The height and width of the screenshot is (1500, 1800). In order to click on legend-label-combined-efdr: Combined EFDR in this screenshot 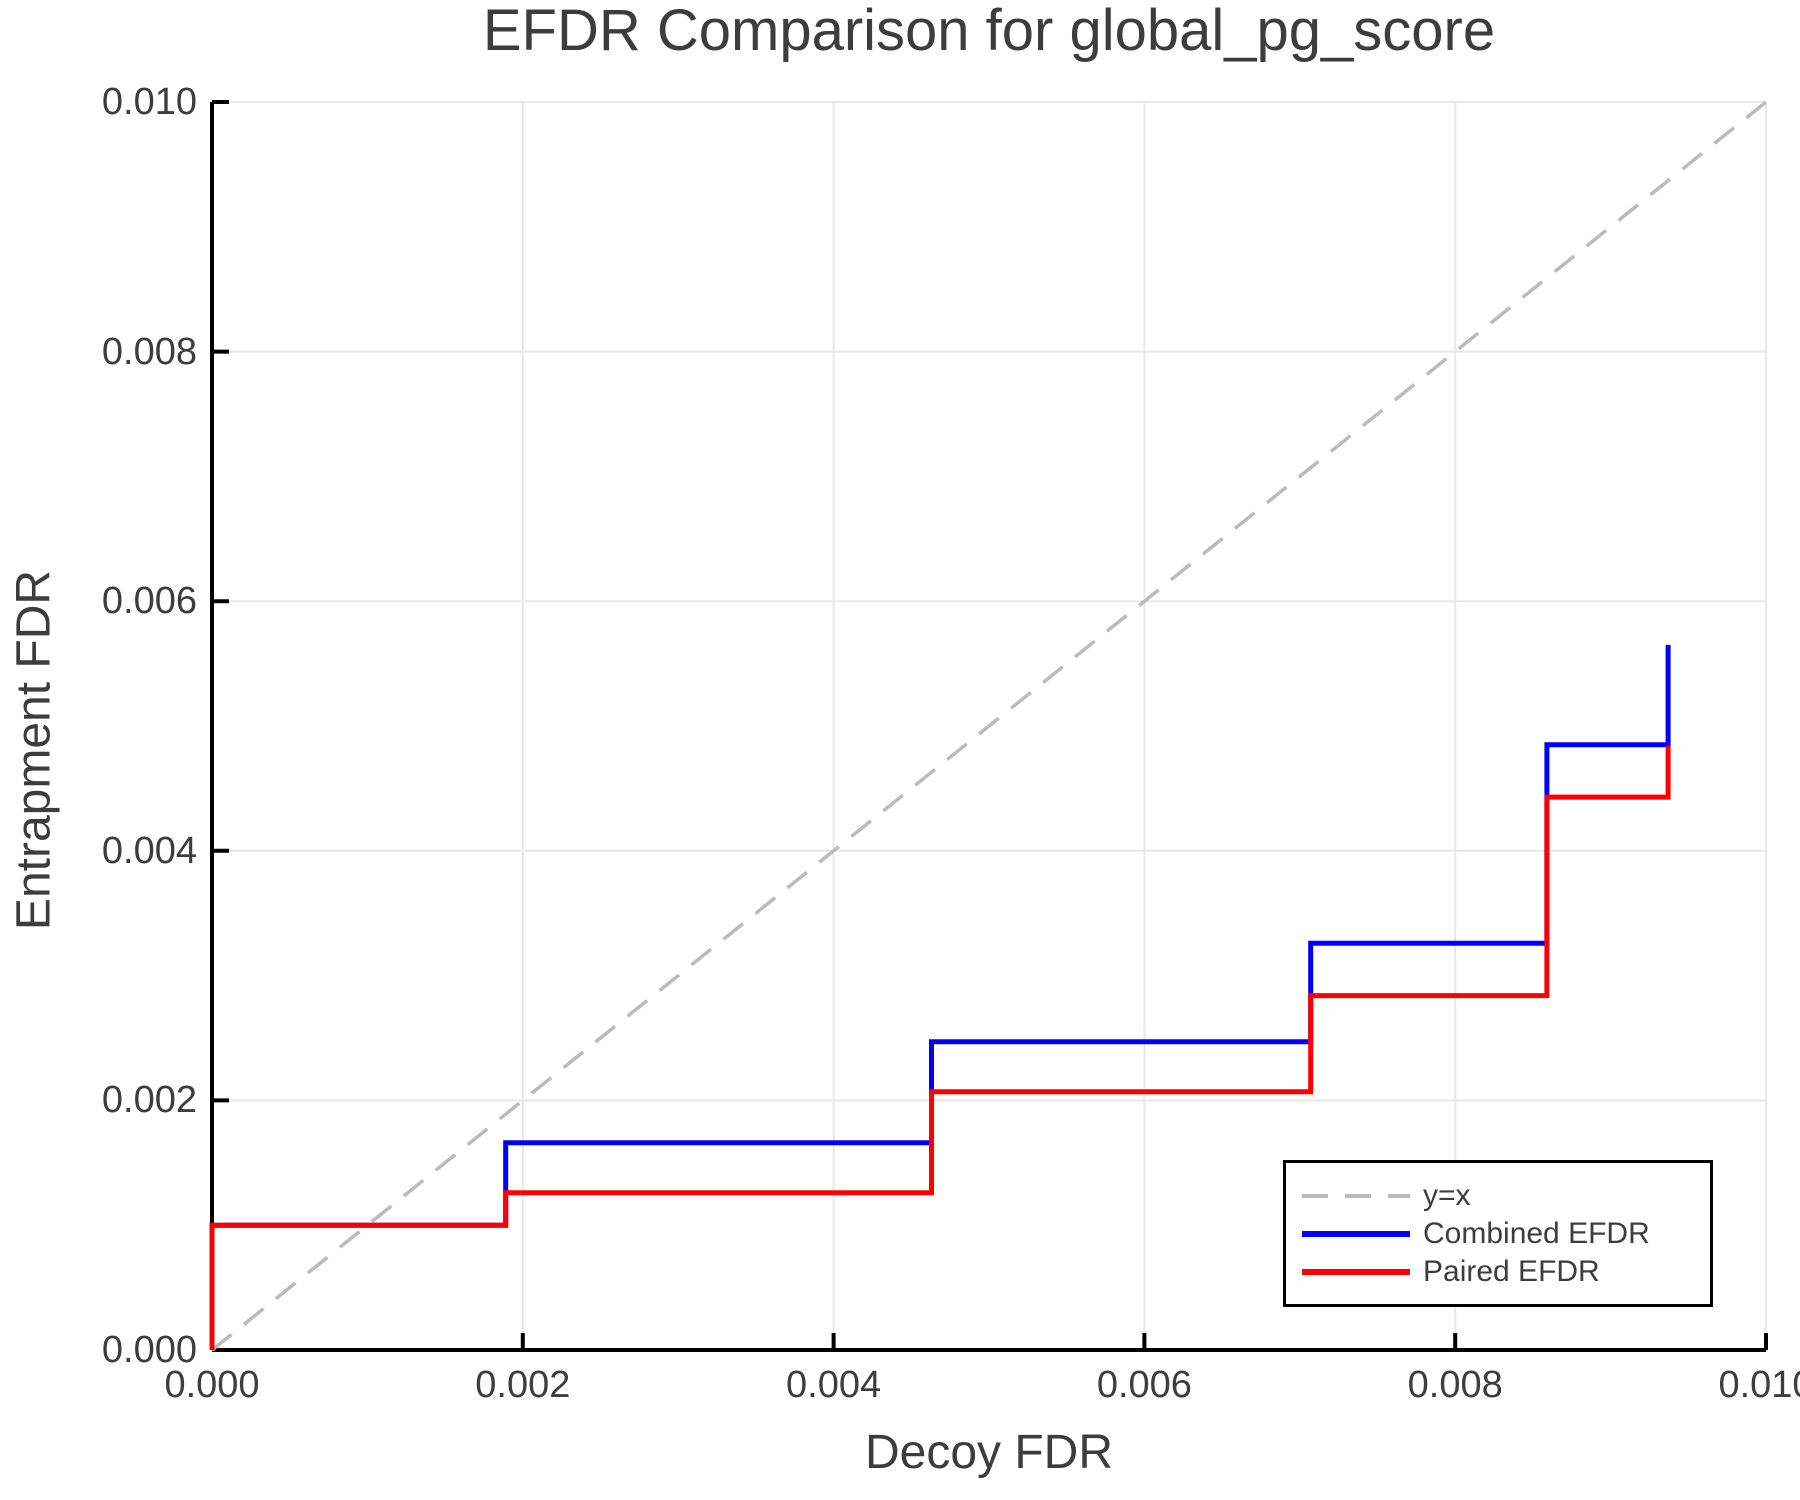, I will do `click(1536, 1233)`.